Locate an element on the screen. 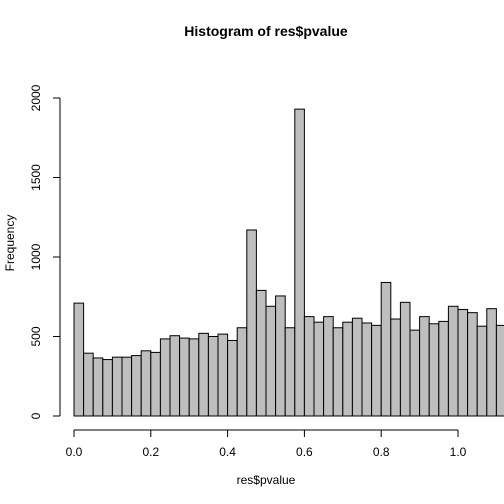 The height and width of the screenshot is (504, 504). x-tick-label: 0.4 is located at coordinates (227, 452).